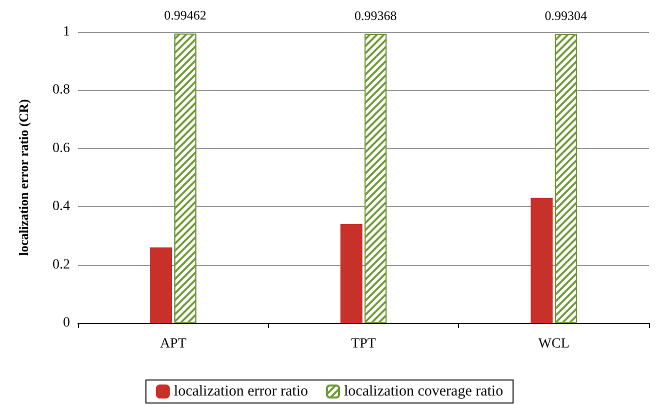 The width and height of the screenshot is (659, 405). What do you see at coordinates (554, 344) in the screenshot?
I see `x-tick-label: WCL` at bounding box center [554, 344].